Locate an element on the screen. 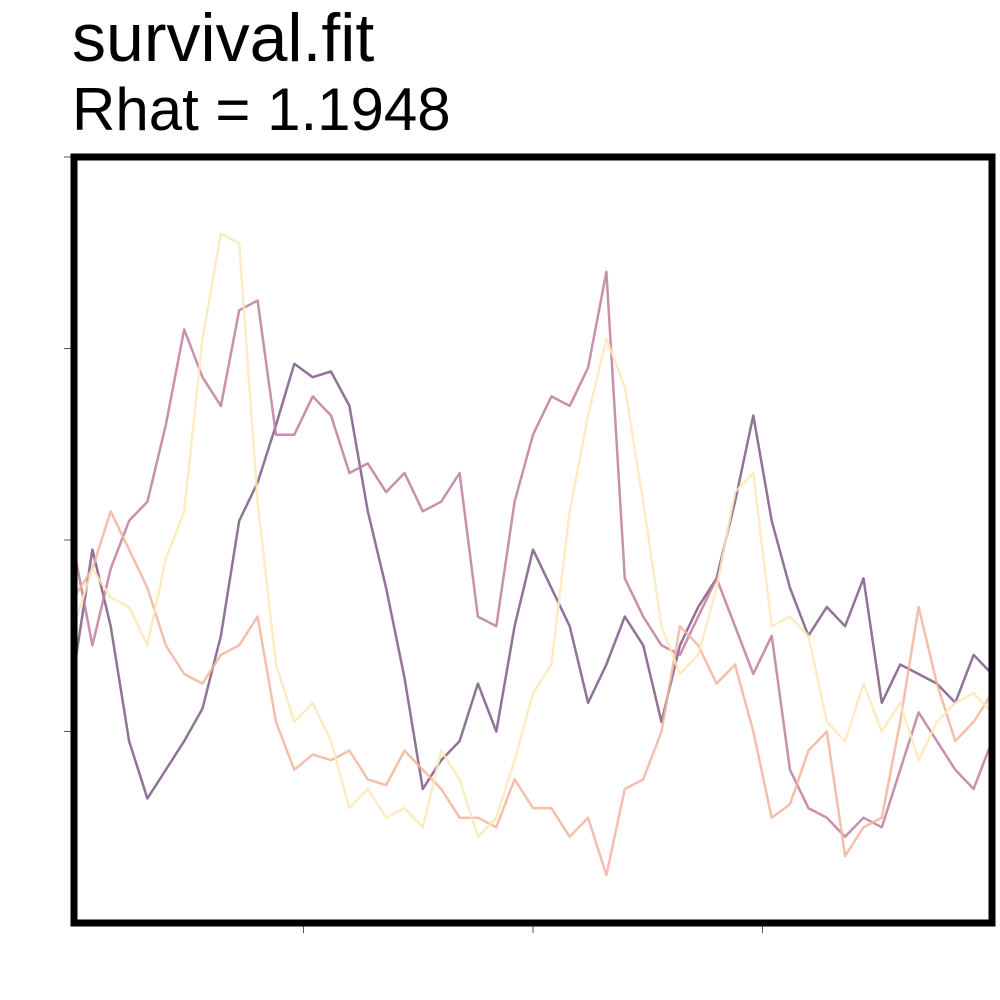 This screenshot has width=1000, height=1000. chart-title: survival.fit is located at coordinates (223, 38).